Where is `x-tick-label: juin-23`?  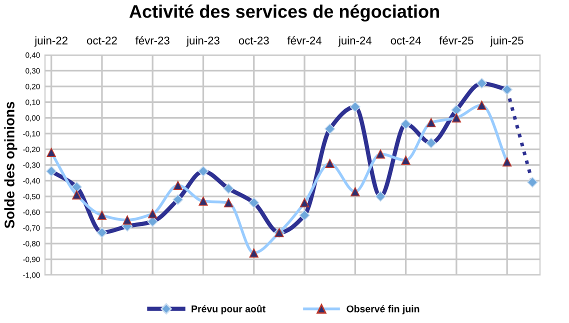
x-tick-label: juin-23 is located at coordinates (203, 41).